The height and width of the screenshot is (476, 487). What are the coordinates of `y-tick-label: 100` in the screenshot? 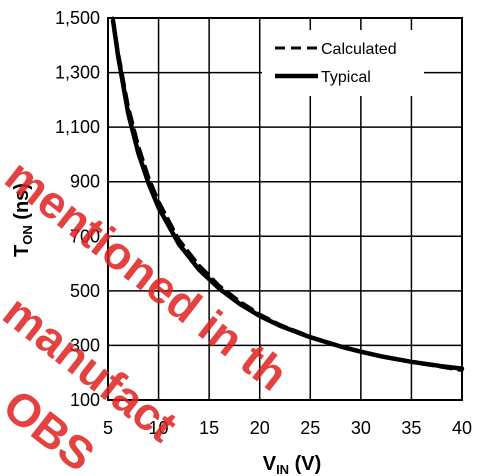 It's located at (85, 400).